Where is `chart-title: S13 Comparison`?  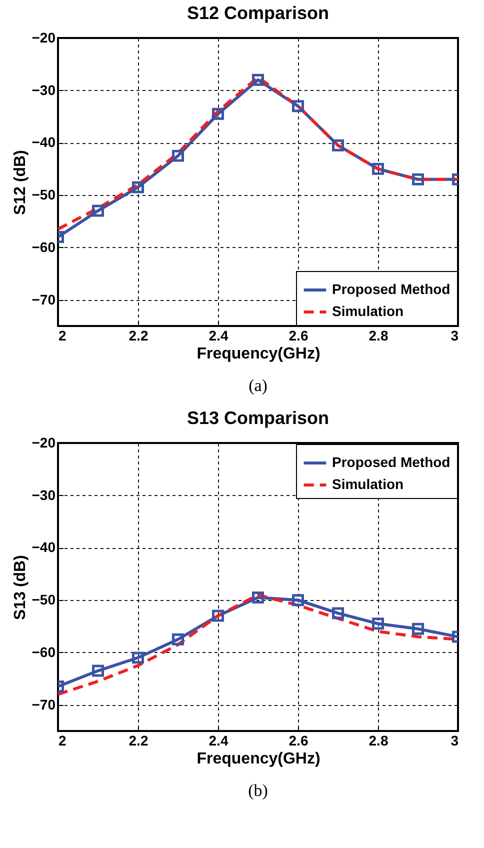
chart-title: S13 Comparison is located at coordinates (258, 418).